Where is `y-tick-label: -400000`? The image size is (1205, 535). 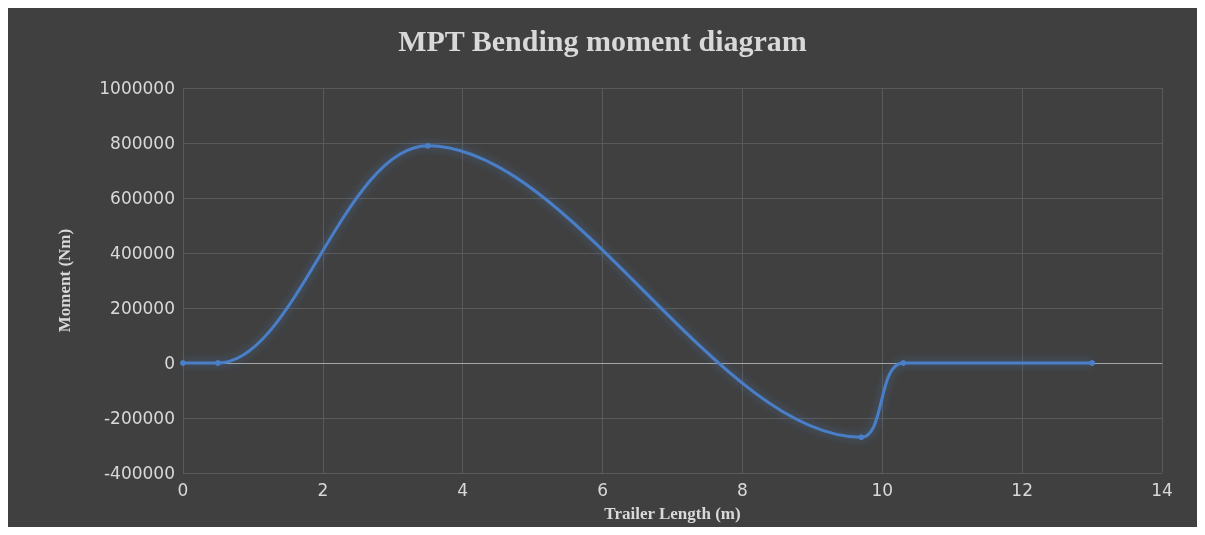
y-tick-label: -400000 is located at coordinates (139, 473).